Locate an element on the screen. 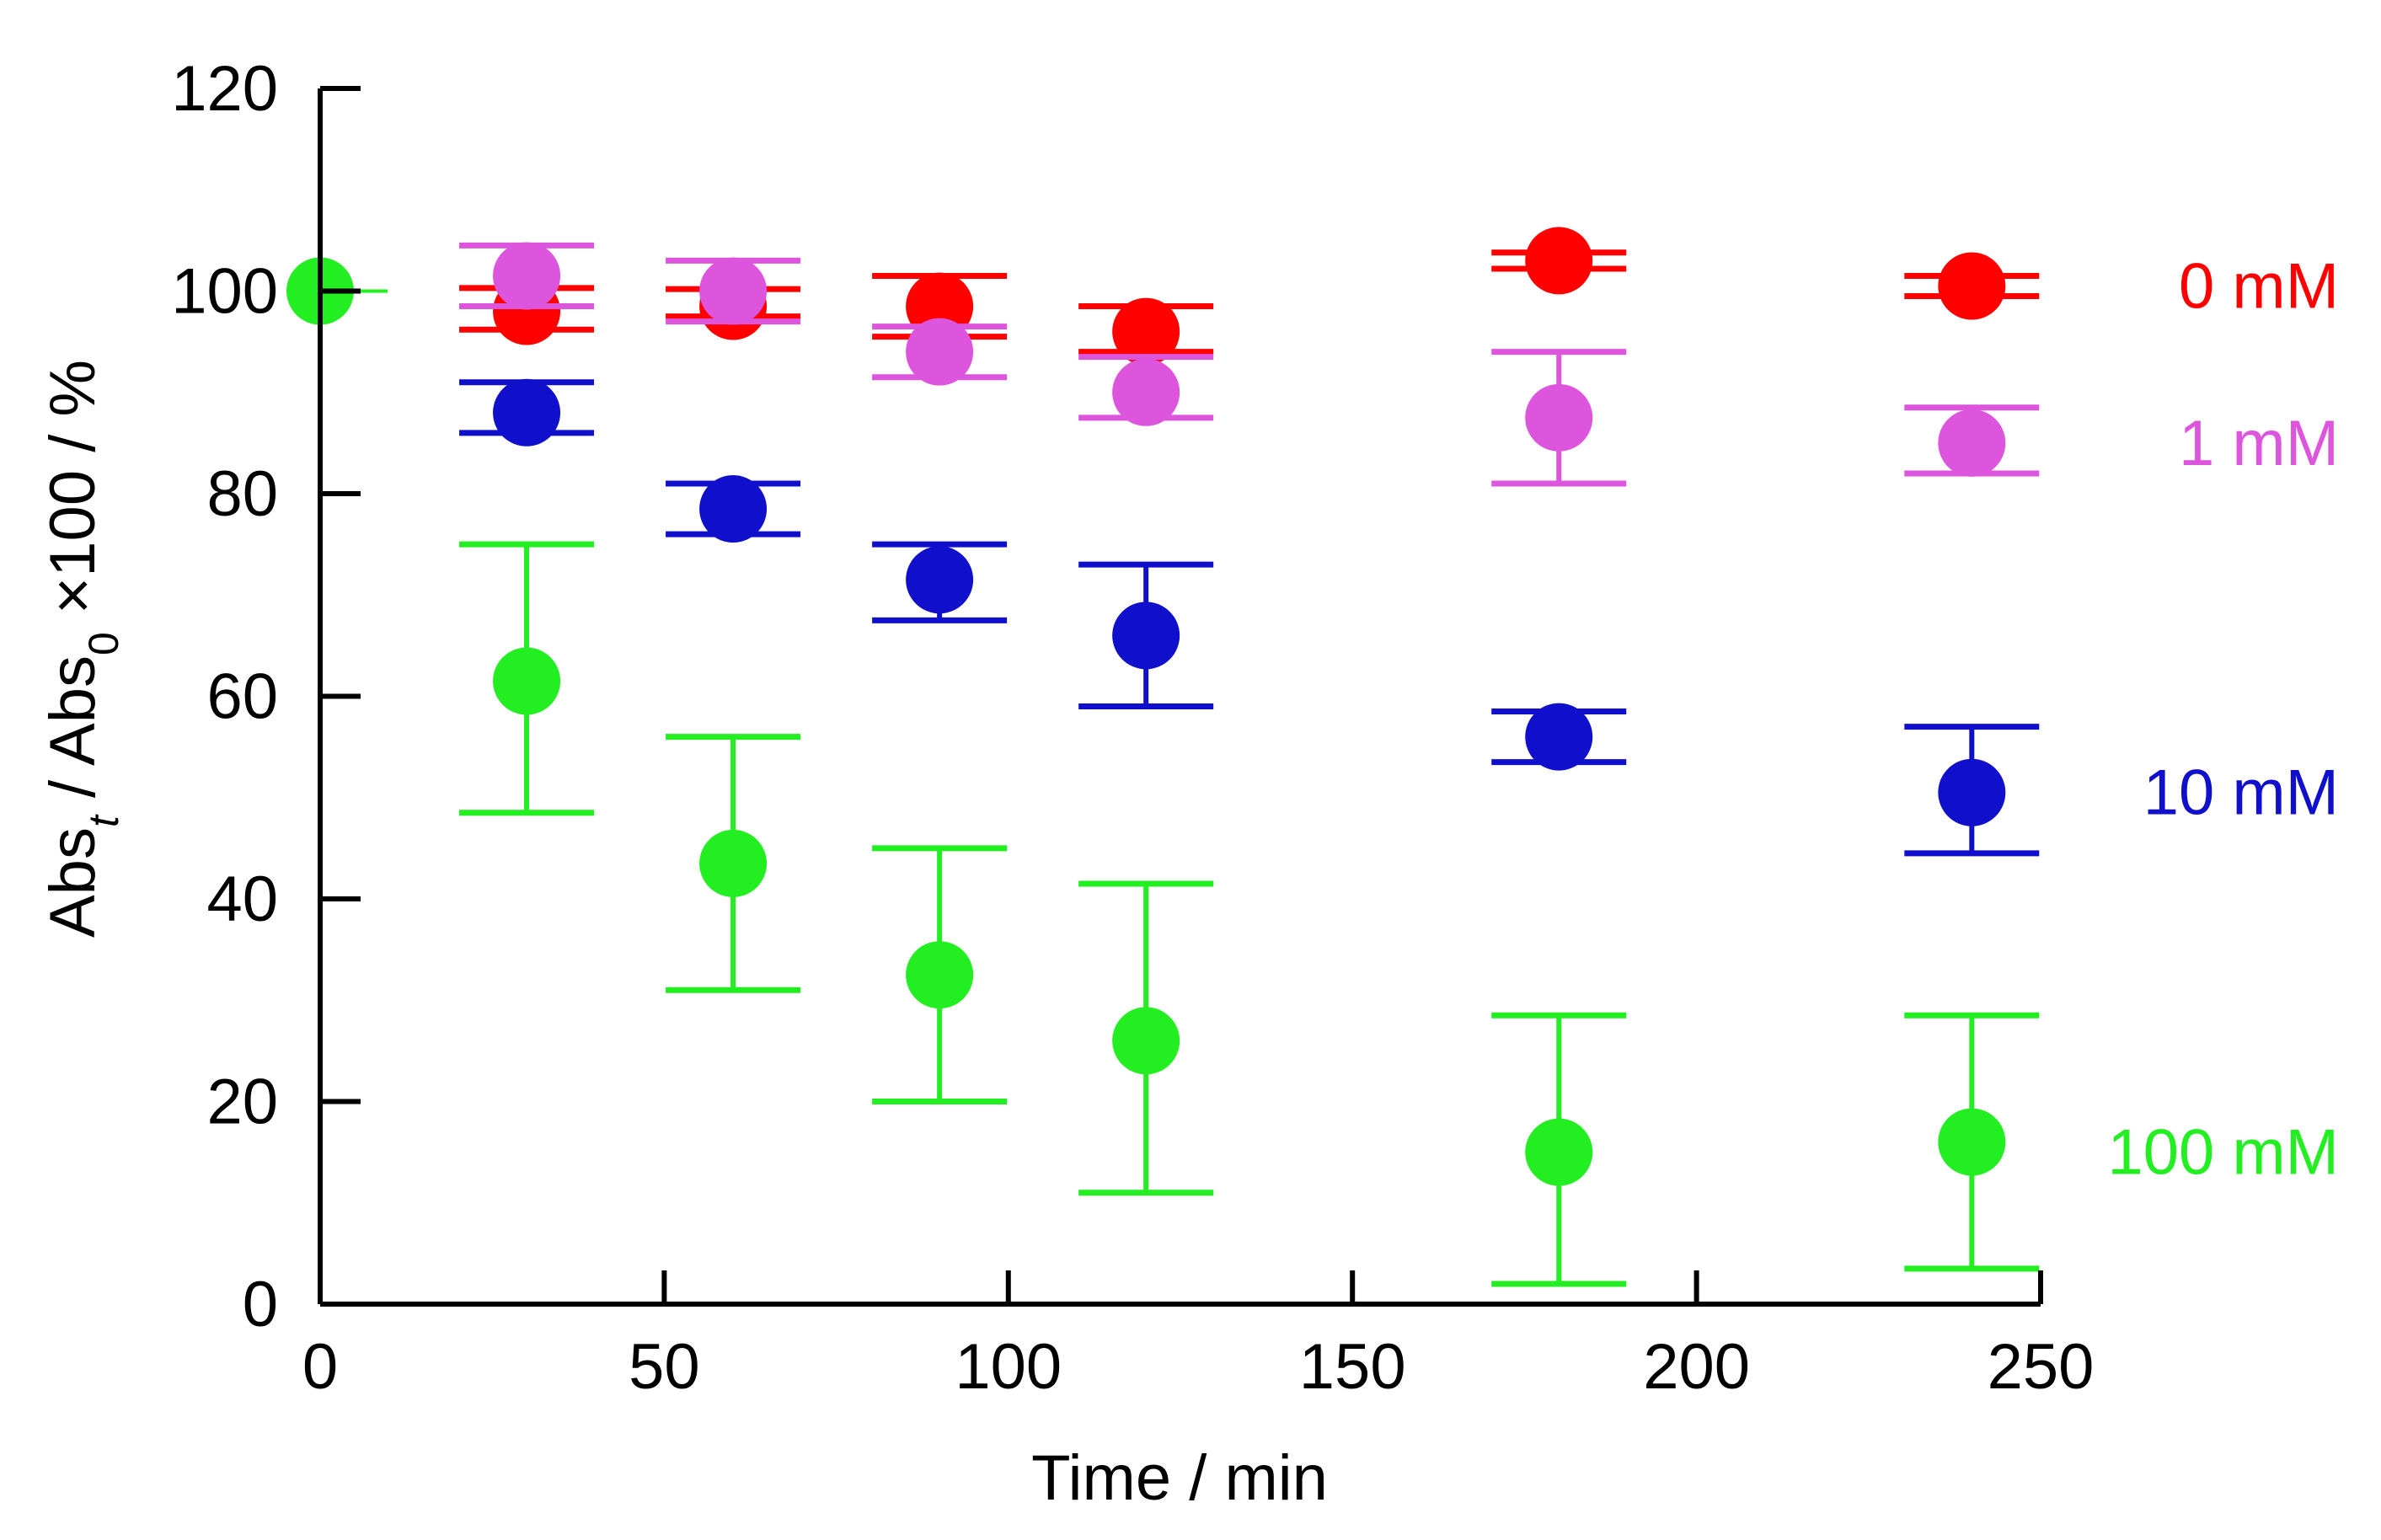 The image size is (2381, 1540). y-tick-label: 120 is located at coordinates (224, 89).